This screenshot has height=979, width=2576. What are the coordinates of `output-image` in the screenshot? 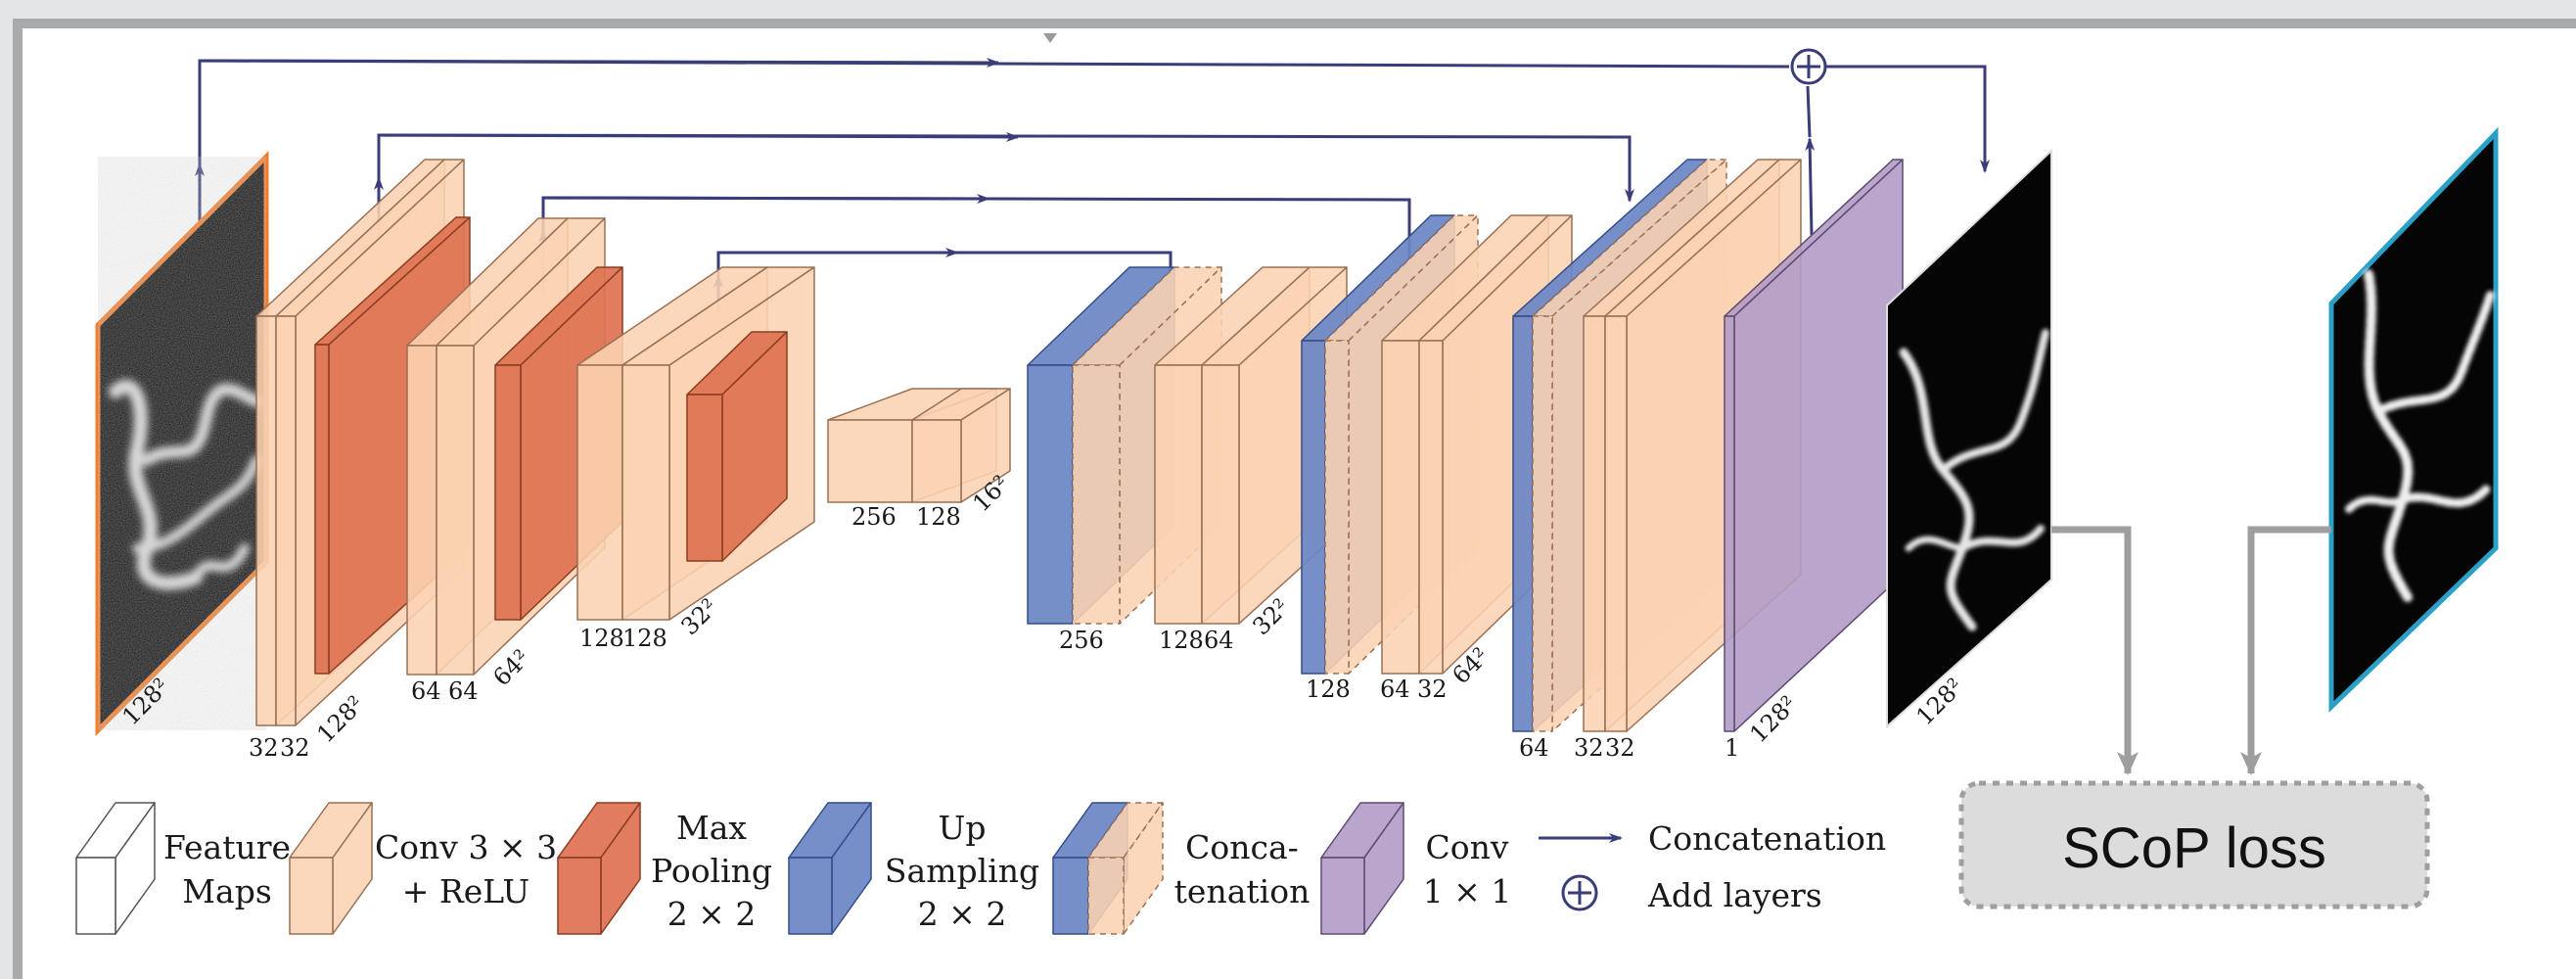 It's located at (1969, 438).